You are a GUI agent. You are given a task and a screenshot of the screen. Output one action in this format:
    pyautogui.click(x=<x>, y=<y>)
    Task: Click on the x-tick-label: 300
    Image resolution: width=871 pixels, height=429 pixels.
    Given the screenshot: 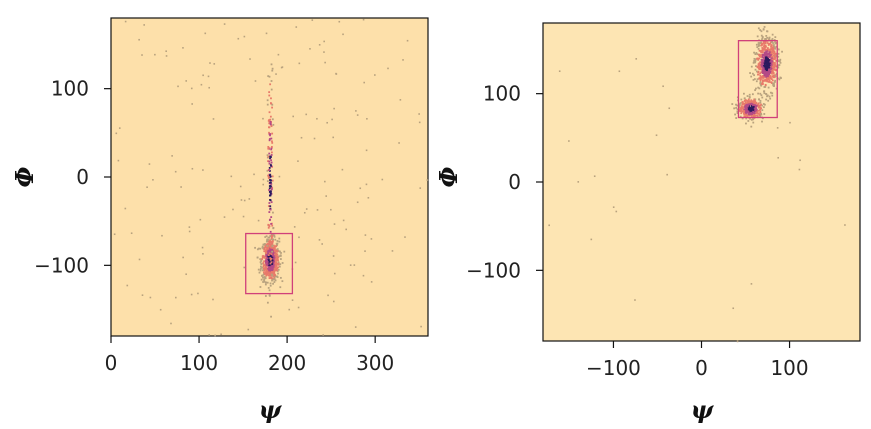 What is the action you would take?
    pyautogui.click(x=375, y=363)
    